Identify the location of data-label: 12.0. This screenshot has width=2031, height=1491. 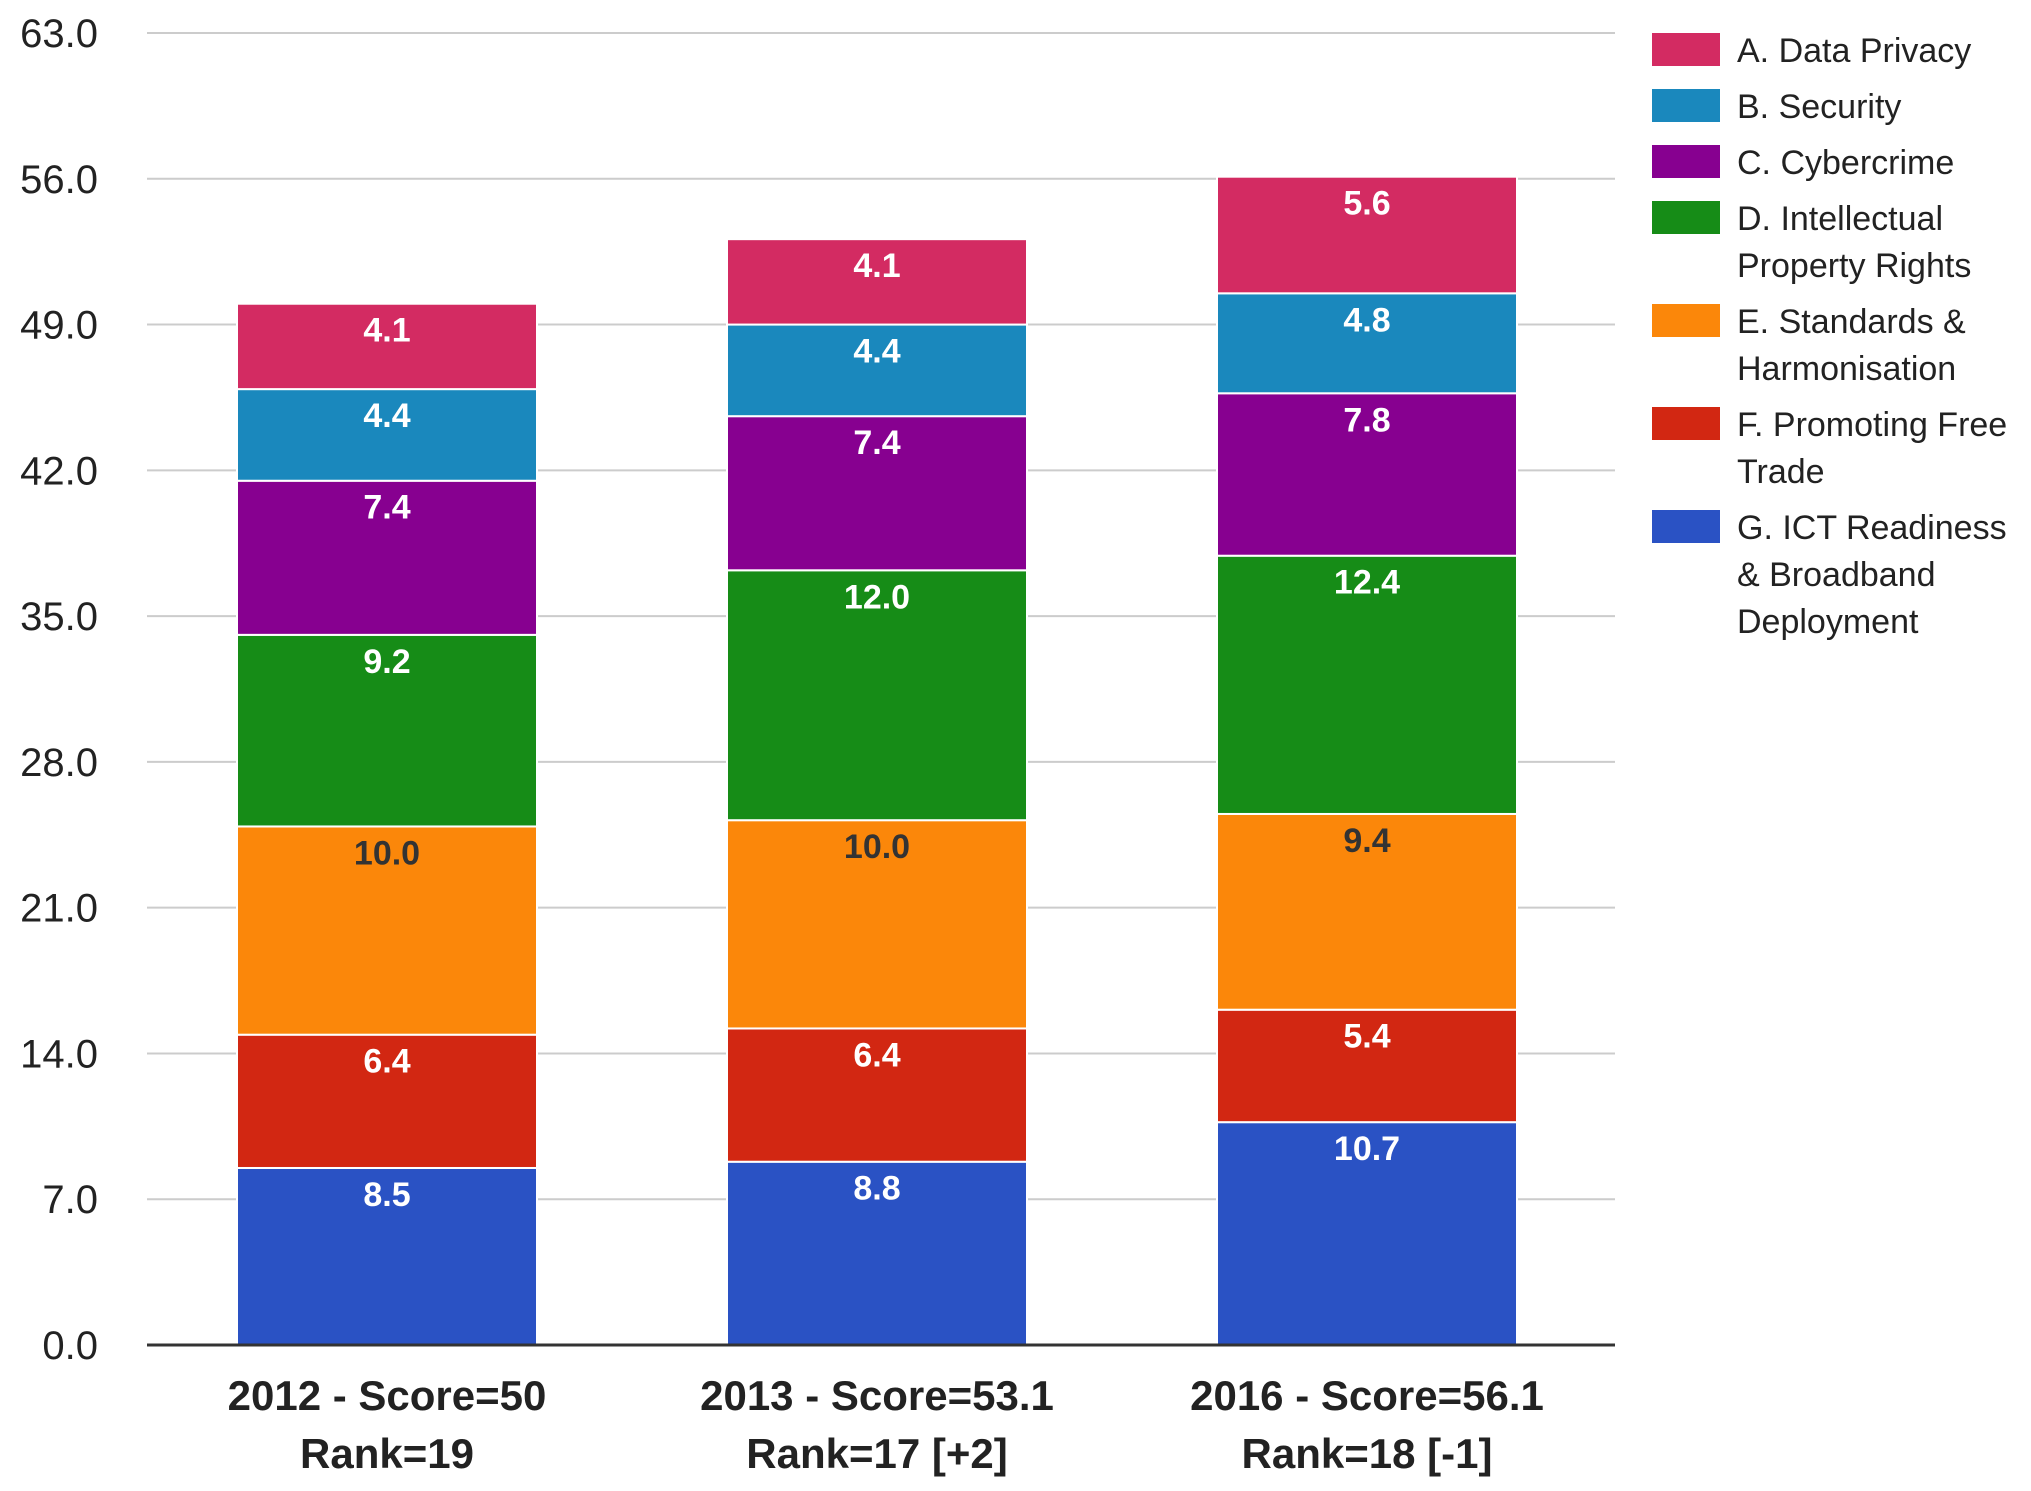
(877, 597).